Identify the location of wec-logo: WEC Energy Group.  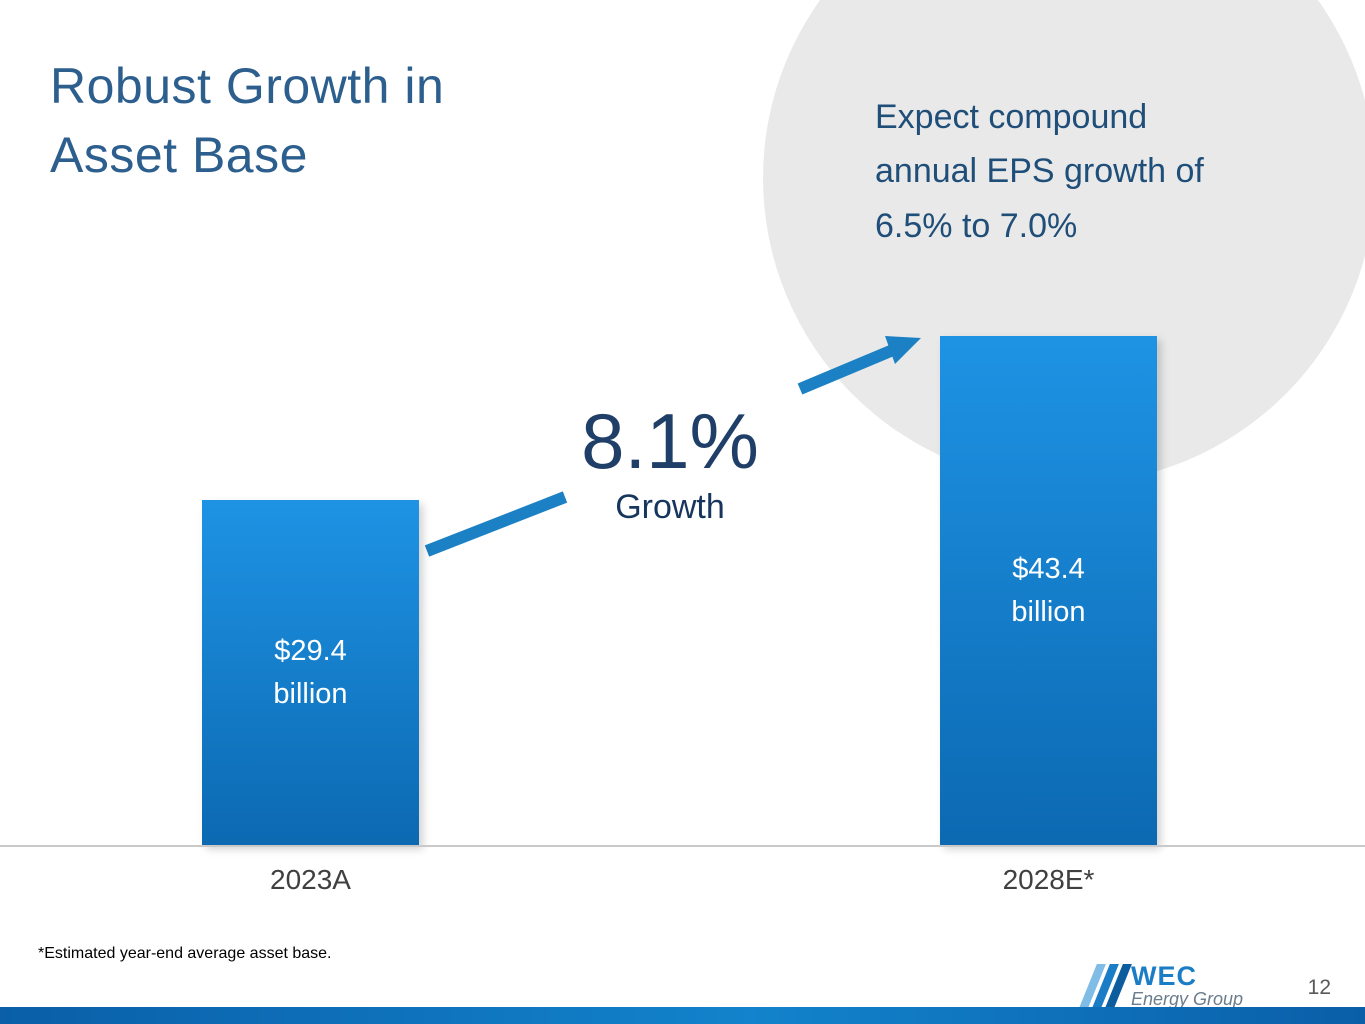
(1164, 986).